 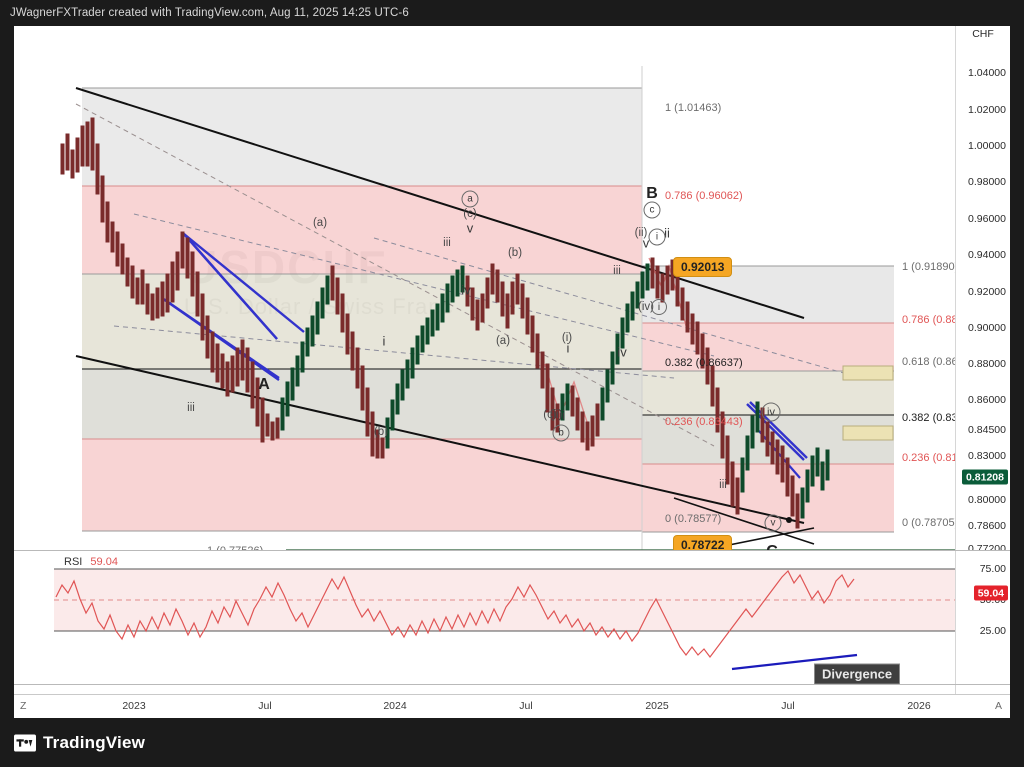 I want to click on price-axis-tick: 0.92000, so click(x=987, y=292).